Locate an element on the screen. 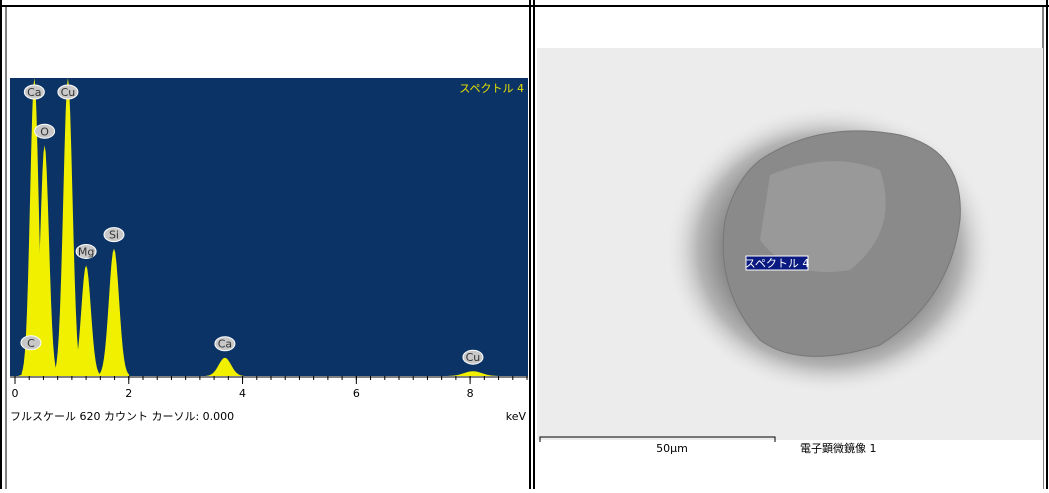 This screenshot has width=1049, height=493. x-tick-label: 6 is located at coordinates (356, 393).